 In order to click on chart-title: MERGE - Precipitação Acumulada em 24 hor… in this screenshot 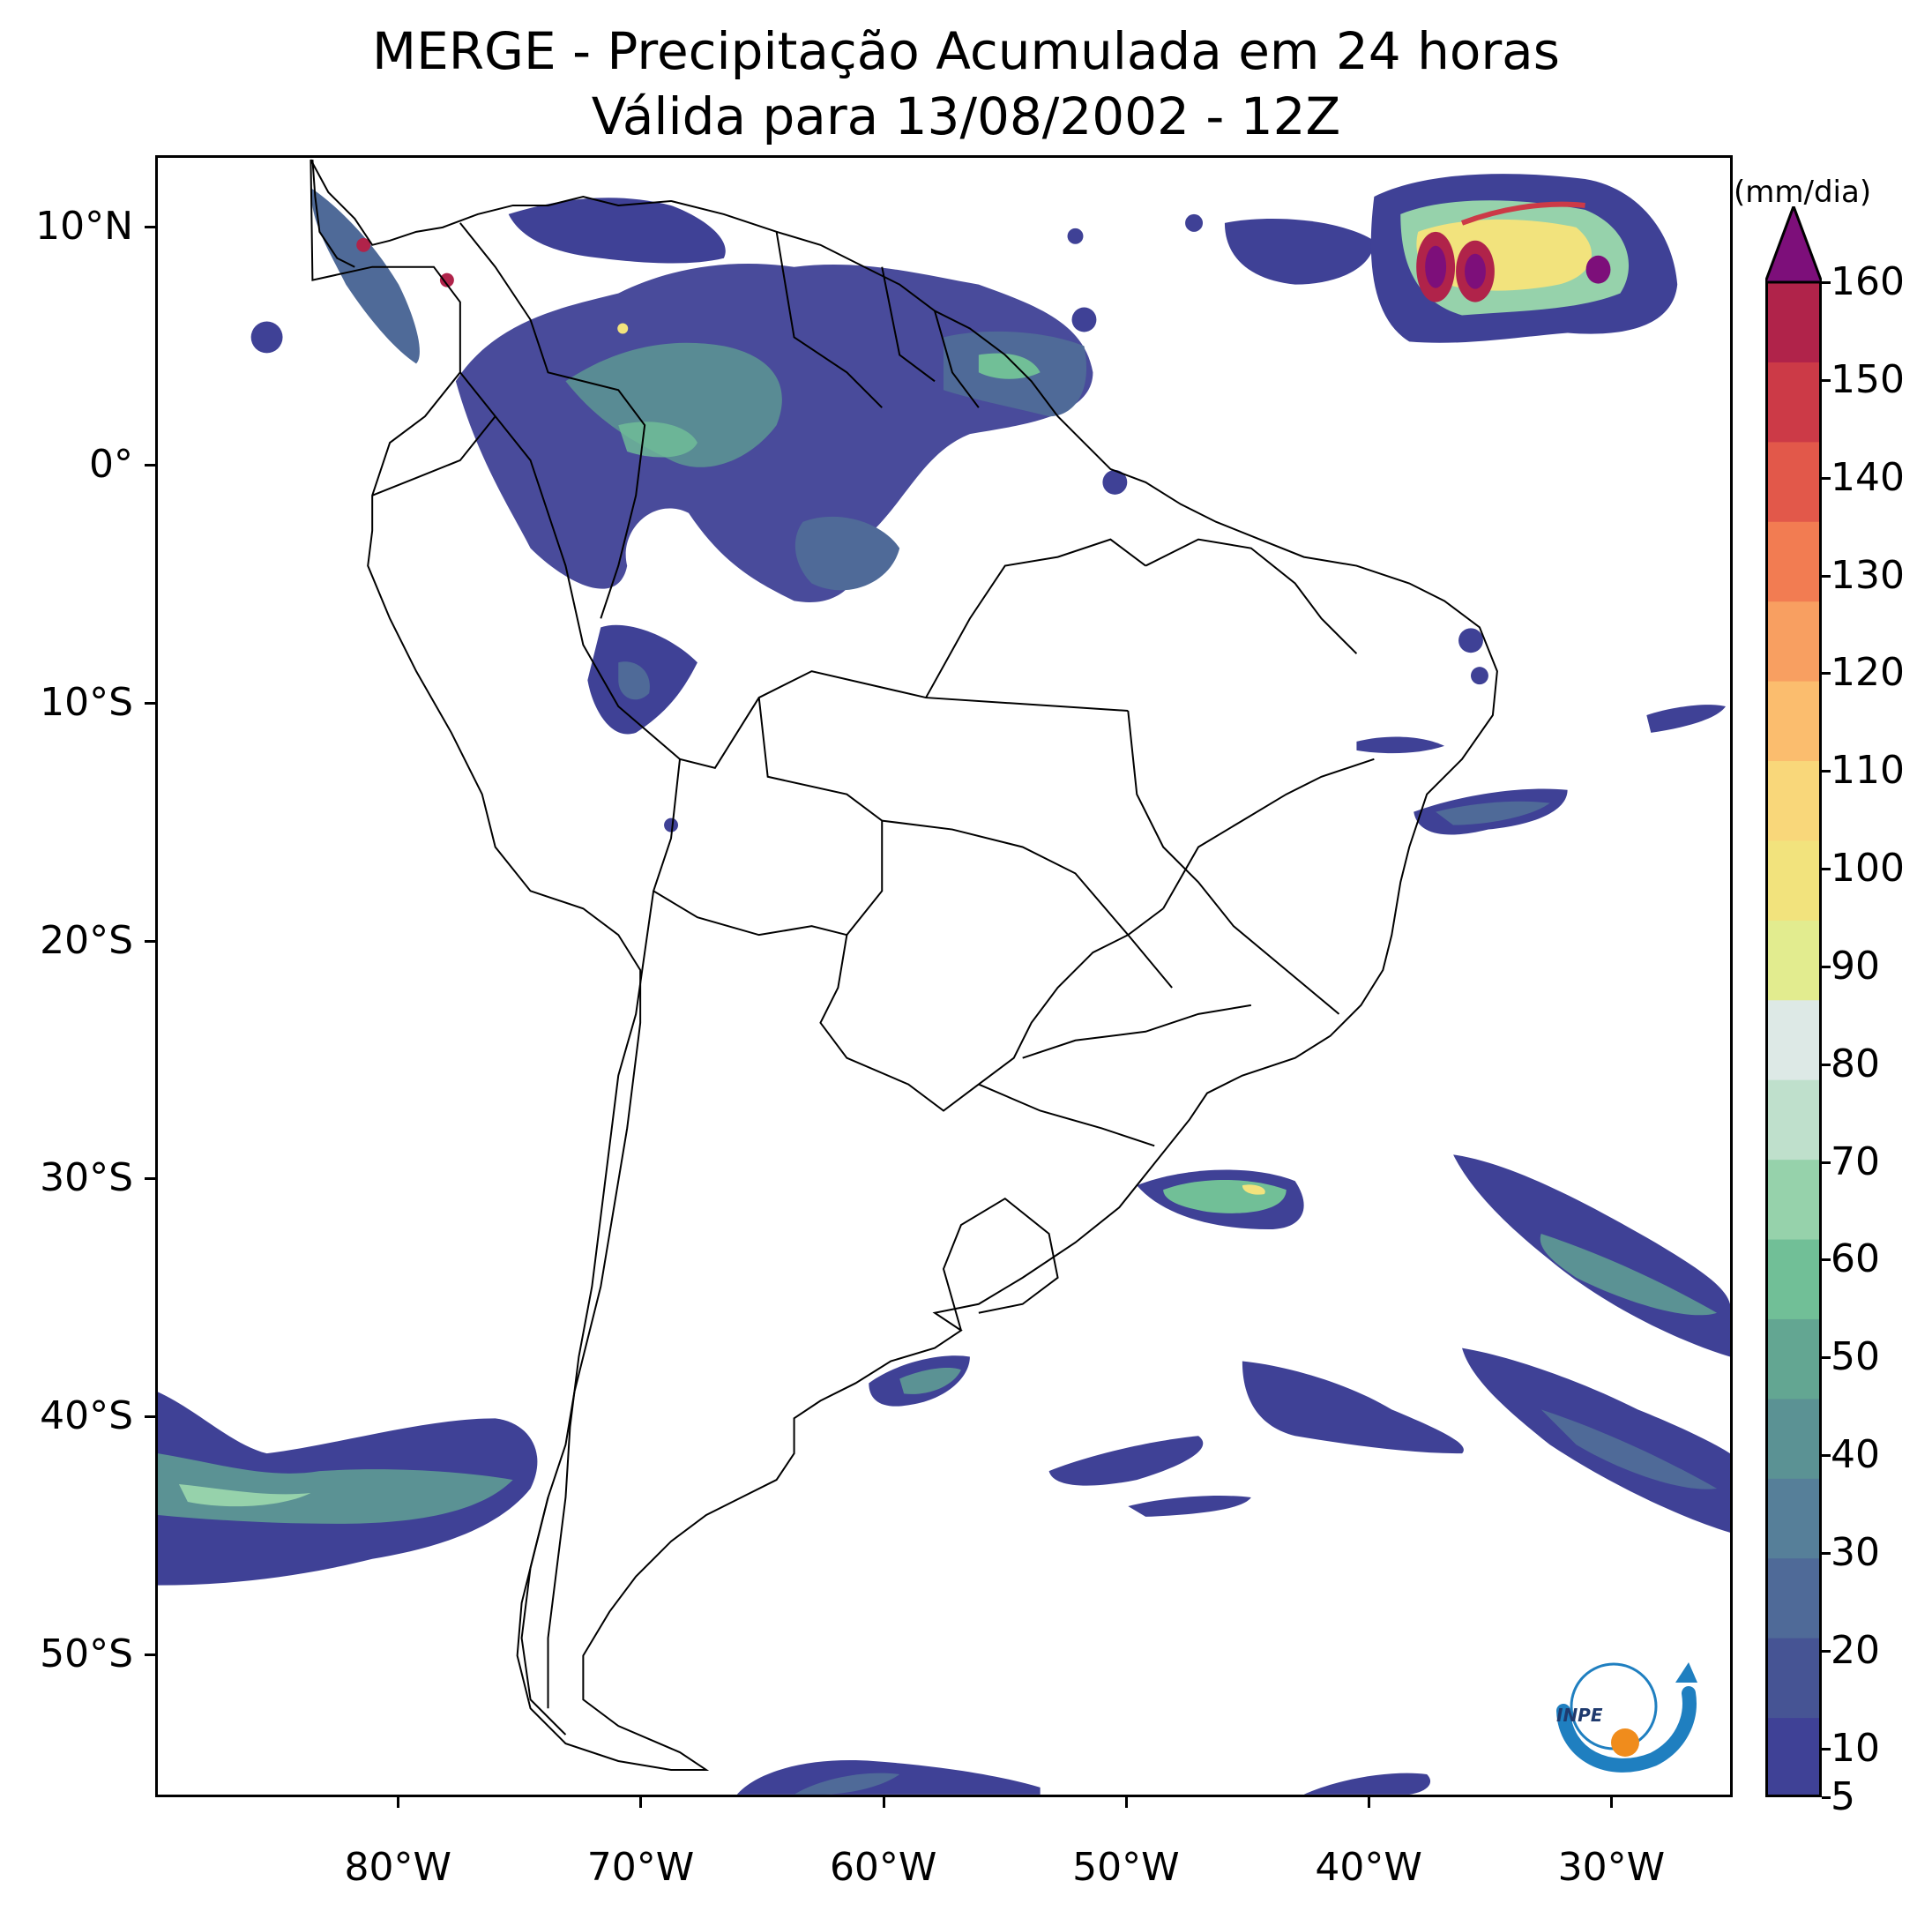, I will do `click(966, 51)`.